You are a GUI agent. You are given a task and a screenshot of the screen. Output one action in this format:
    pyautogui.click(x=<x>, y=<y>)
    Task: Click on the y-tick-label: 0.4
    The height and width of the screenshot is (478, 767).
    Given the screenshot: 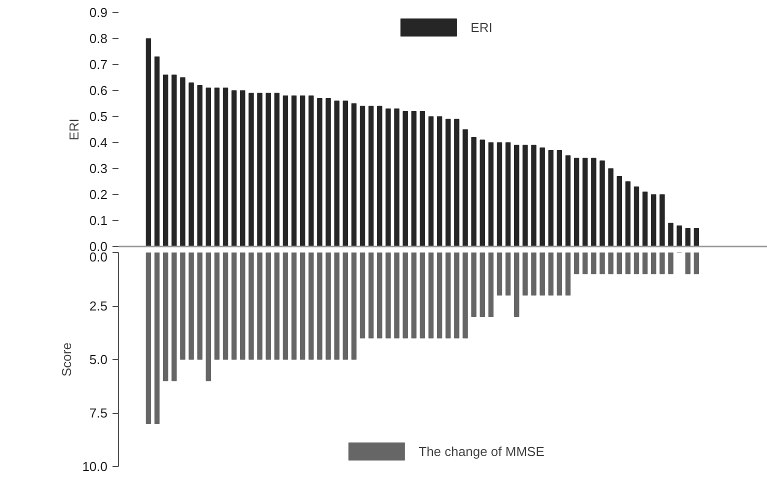 What is the action you would take?
    pyautogui.click(x=98, y=142)
    